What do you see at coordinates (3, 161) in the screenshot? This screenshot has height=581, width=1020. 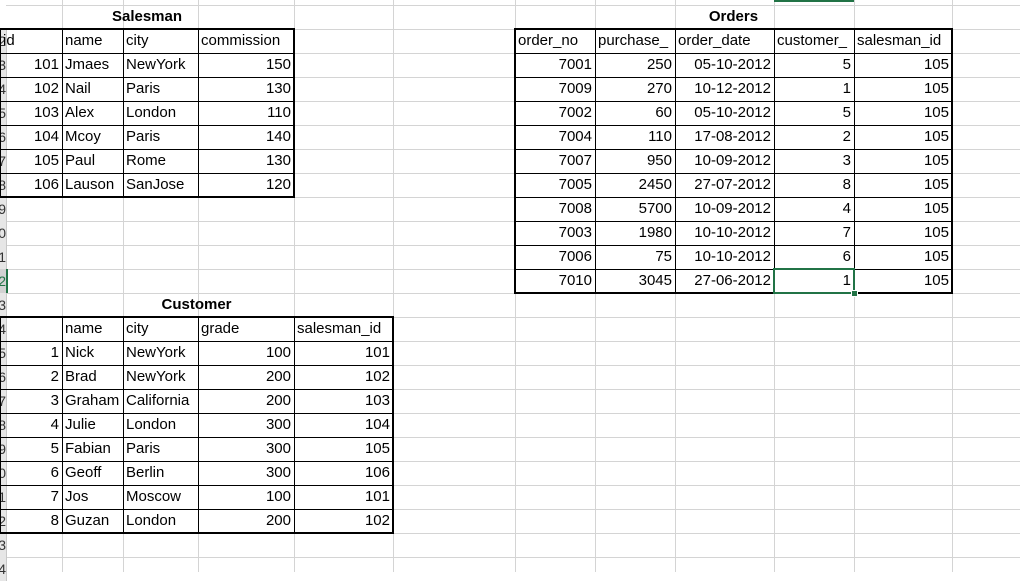 I see `row-header: 7` at bounding box center [3, 161].